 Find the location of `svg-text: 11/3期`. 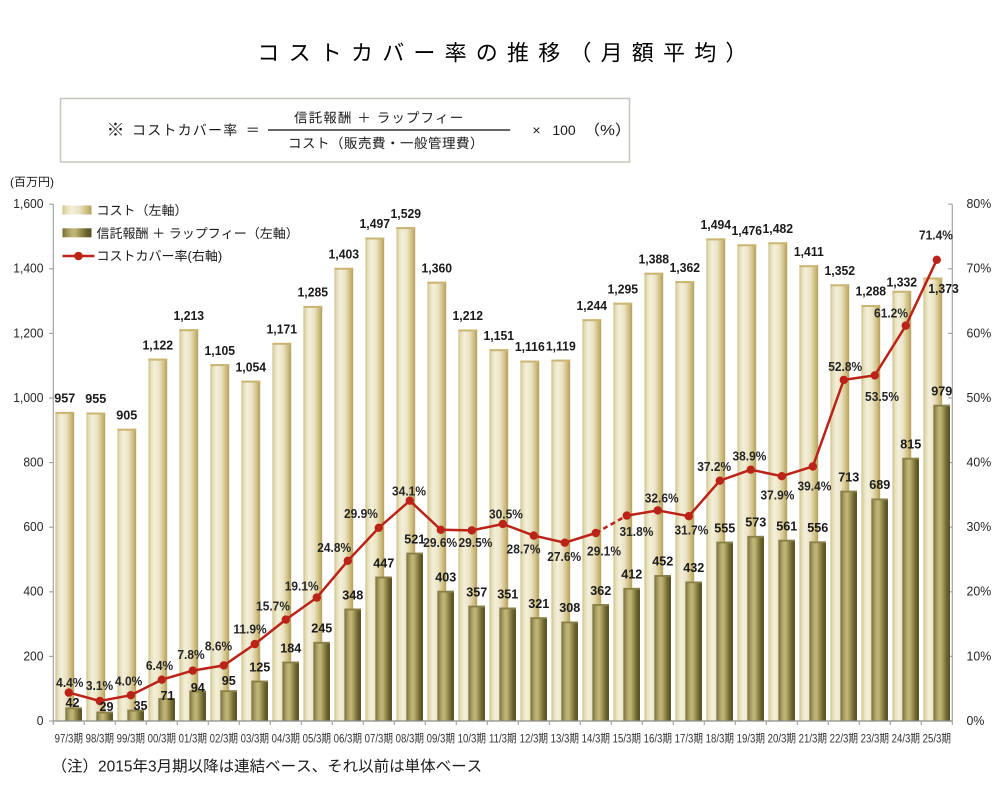

svg-text: 11/3期 is located at coordinates (503, 738).